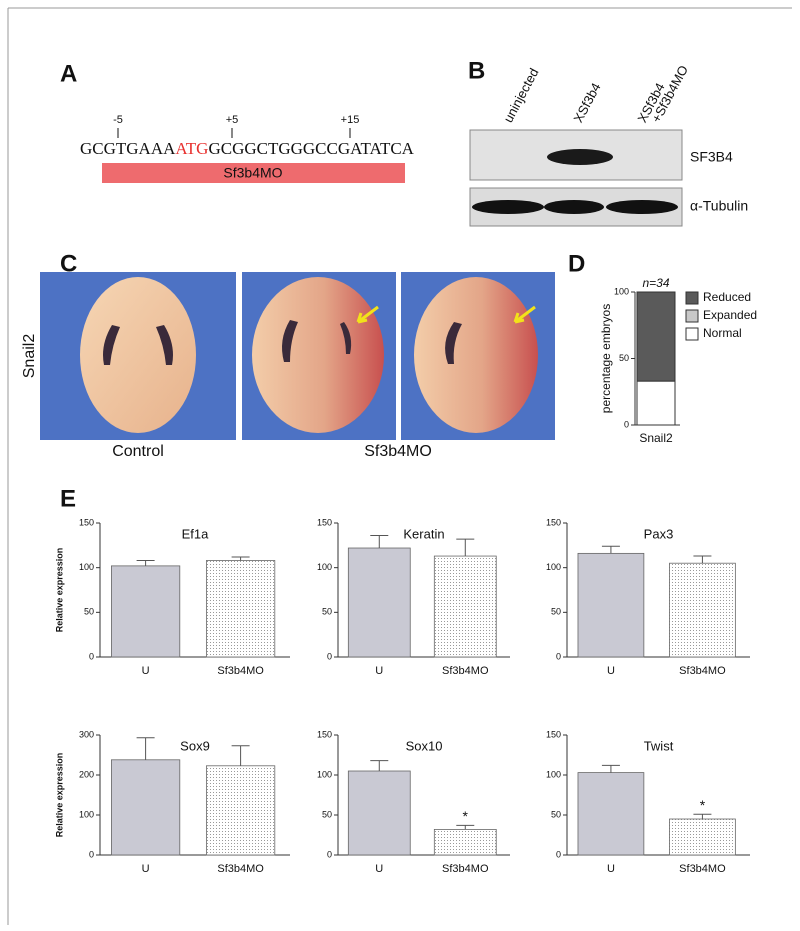 The height and width of the screenshot is (931, 800). Describe the element at coordinates (727, 297) in the screenshot. I see `legend-label: Reduced` at that location.